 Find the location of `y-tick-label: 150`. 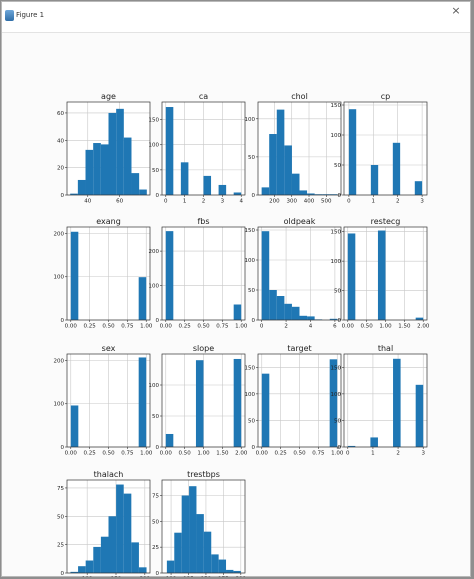

y-tick-label: 150 is located at coordinates (336, 233).